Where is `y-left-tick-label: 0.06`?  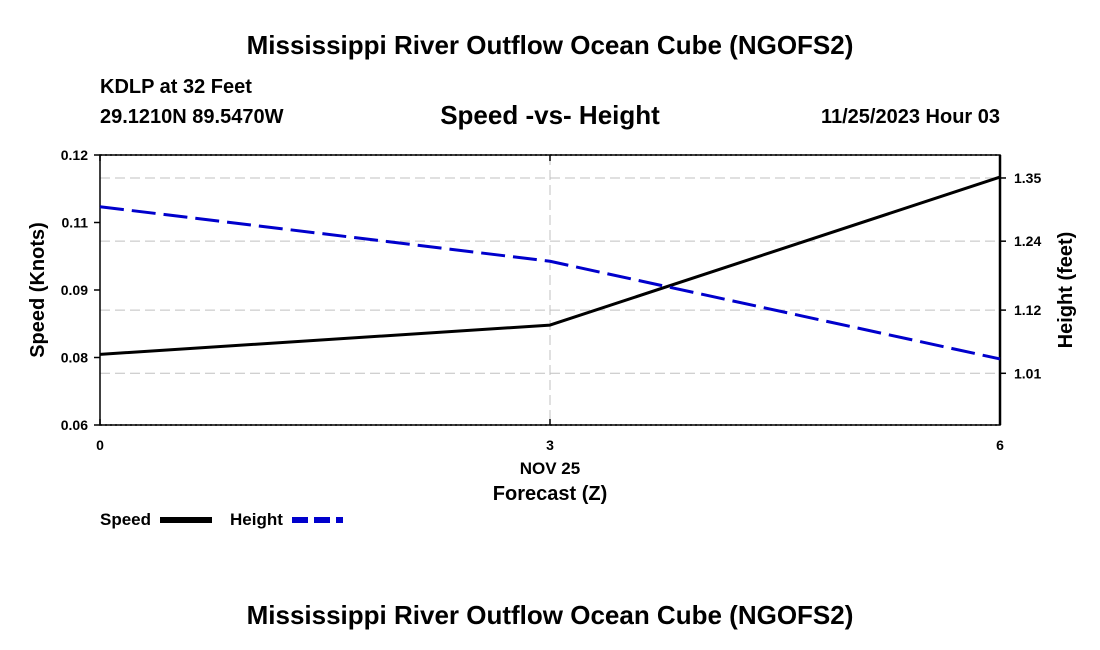 y-left-tick-label: 0.06 is located at coordinates (74, 425).